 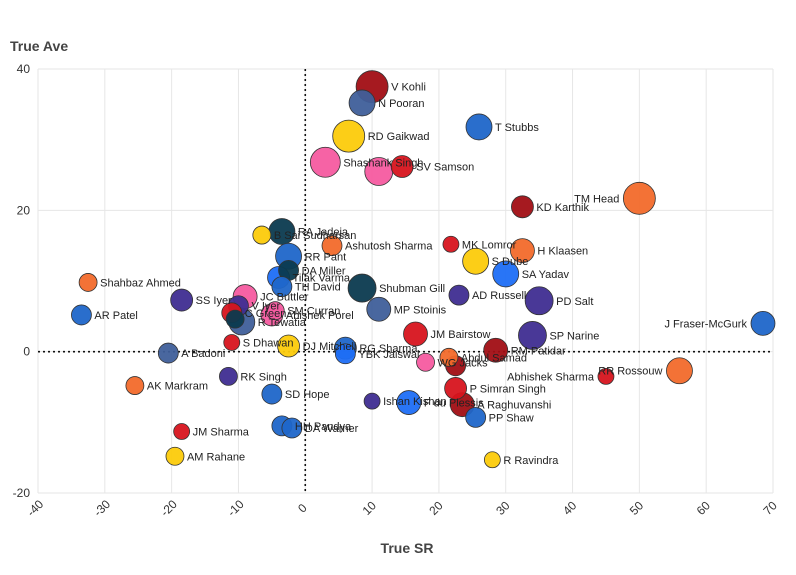 I want to click on data-label: N Pooran, so click(x=401, y=104).